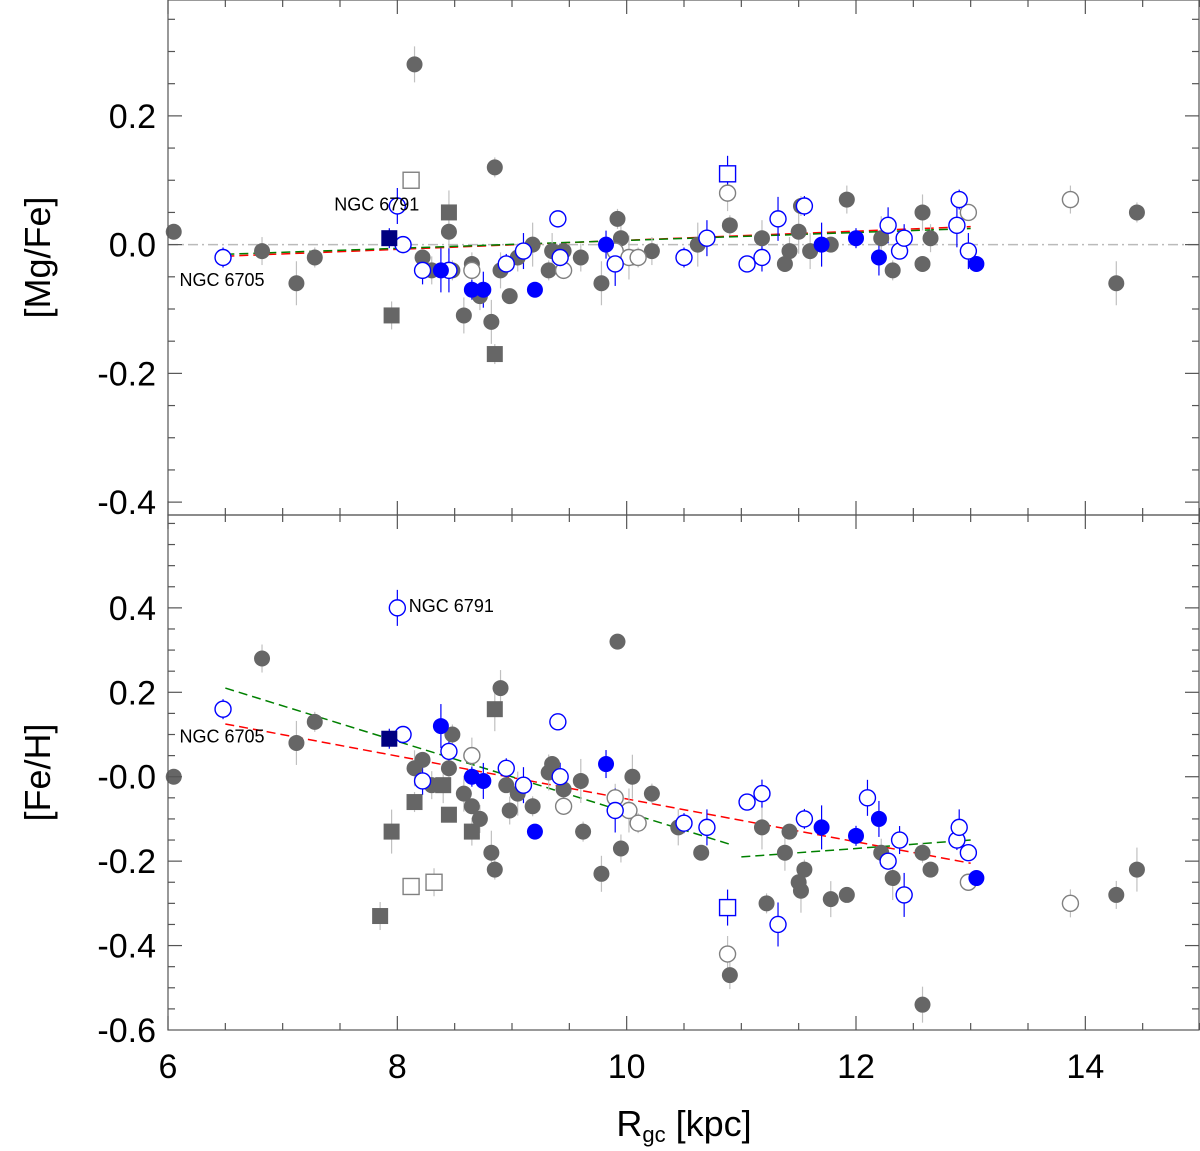  Describe the element at coordinates (683, 1125) in the screenshot. I see `x-axis-title: Rgc [kpc]` at that location.